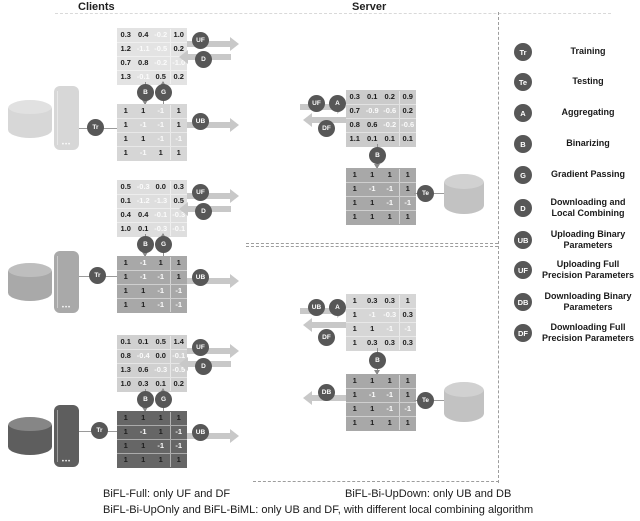 The image size is (640, 521). Describe the element at coordinates (143, 34) in the screenshot. I see `matrix-cell: 0.4` at that location.